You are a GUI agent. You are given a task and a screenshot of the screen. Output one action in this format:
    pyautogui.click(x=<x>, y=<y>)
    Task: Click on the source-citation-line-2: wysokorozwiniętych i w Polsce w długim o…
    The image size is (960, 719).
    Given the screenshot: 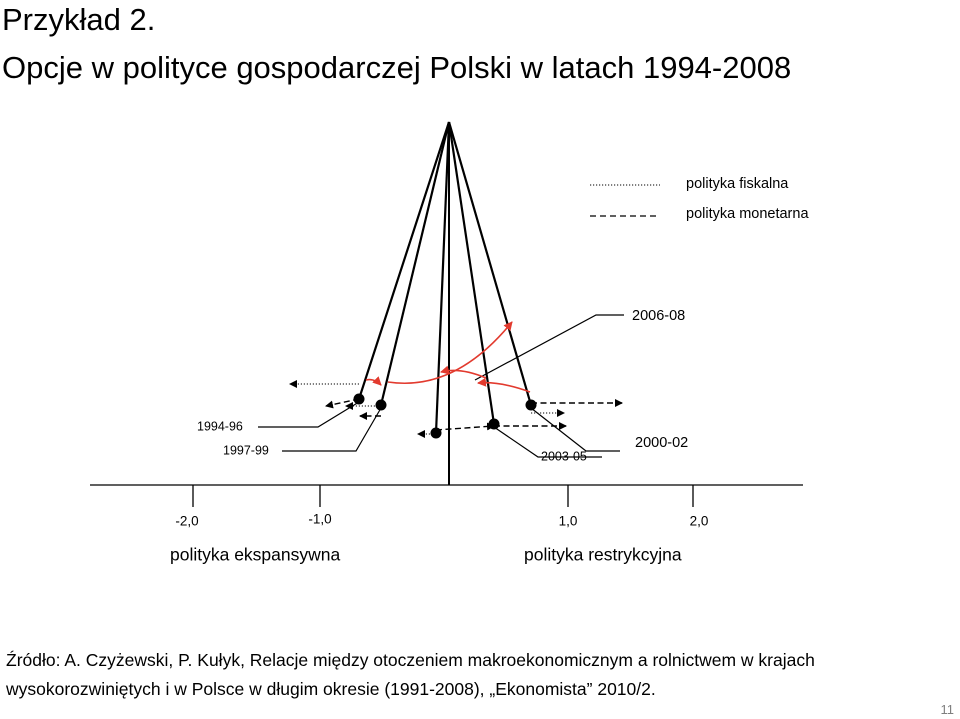 What is the action you would take?
    pyautogui.click(x=331, y=689)
    